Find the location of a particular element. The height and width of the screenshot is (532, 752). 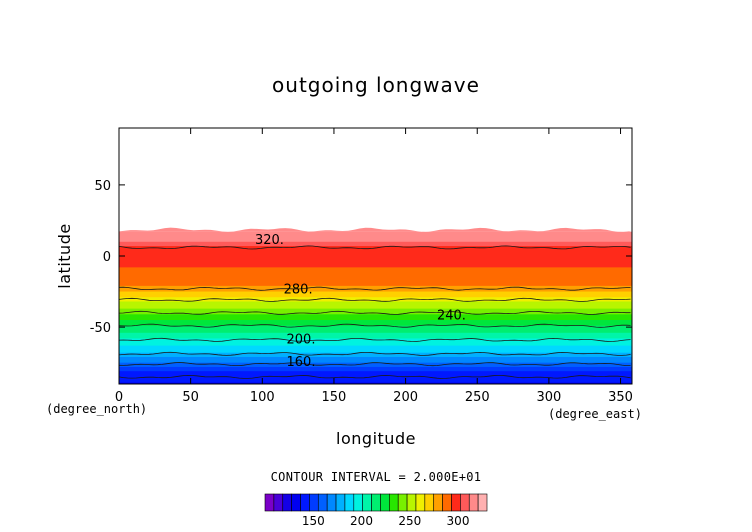

x-tick-label: 50 is located at coordinates (190, 397).